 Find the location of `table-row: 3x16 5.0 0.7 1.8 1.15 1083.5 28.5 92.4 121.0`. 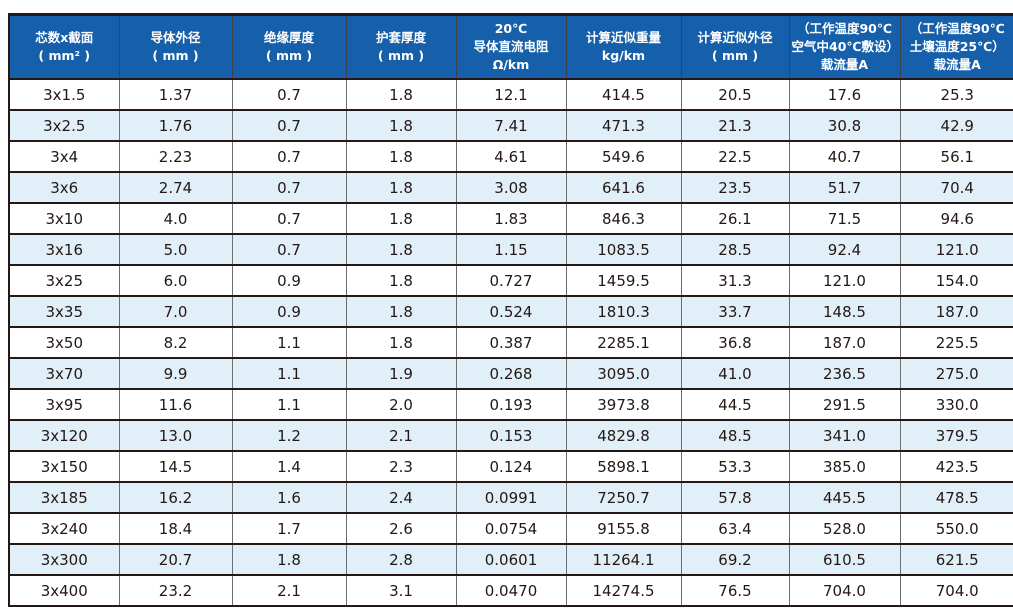

table-row: 3x16 5.0 0.7 1.8 1.15 1083.5 28.5 92.4 121.0 is located at coordinates (511, 249).